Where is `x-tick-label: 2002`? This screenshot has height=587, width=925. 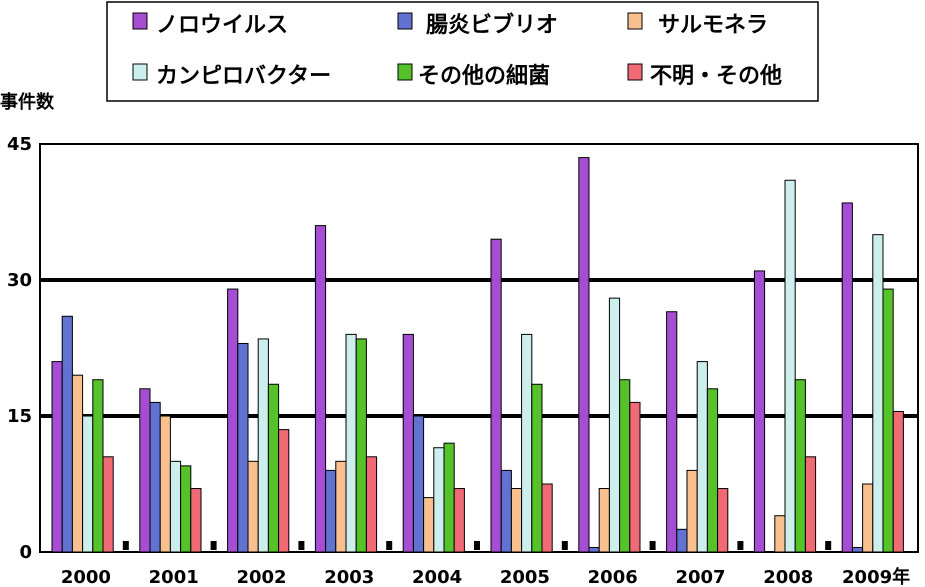 x-tick-label: 2002 is located at coordinates (261, 577).